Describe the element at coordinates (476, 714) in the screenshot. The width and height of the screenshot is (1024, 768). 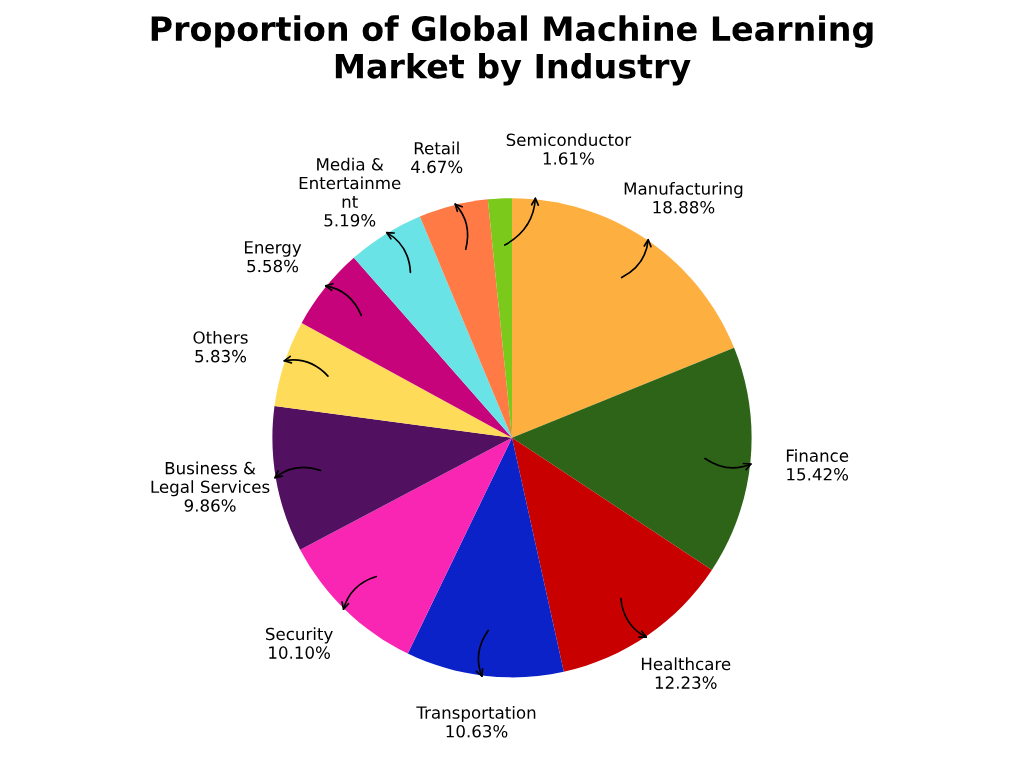
I see `slice-label: Transportation` at that location.